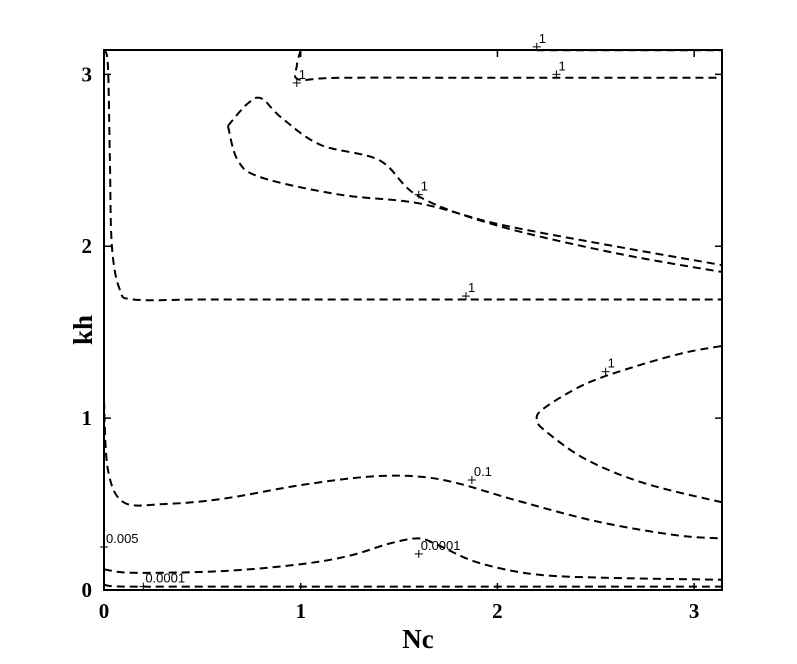  I want to click on x-tick-label: 1, so click(300, 611).